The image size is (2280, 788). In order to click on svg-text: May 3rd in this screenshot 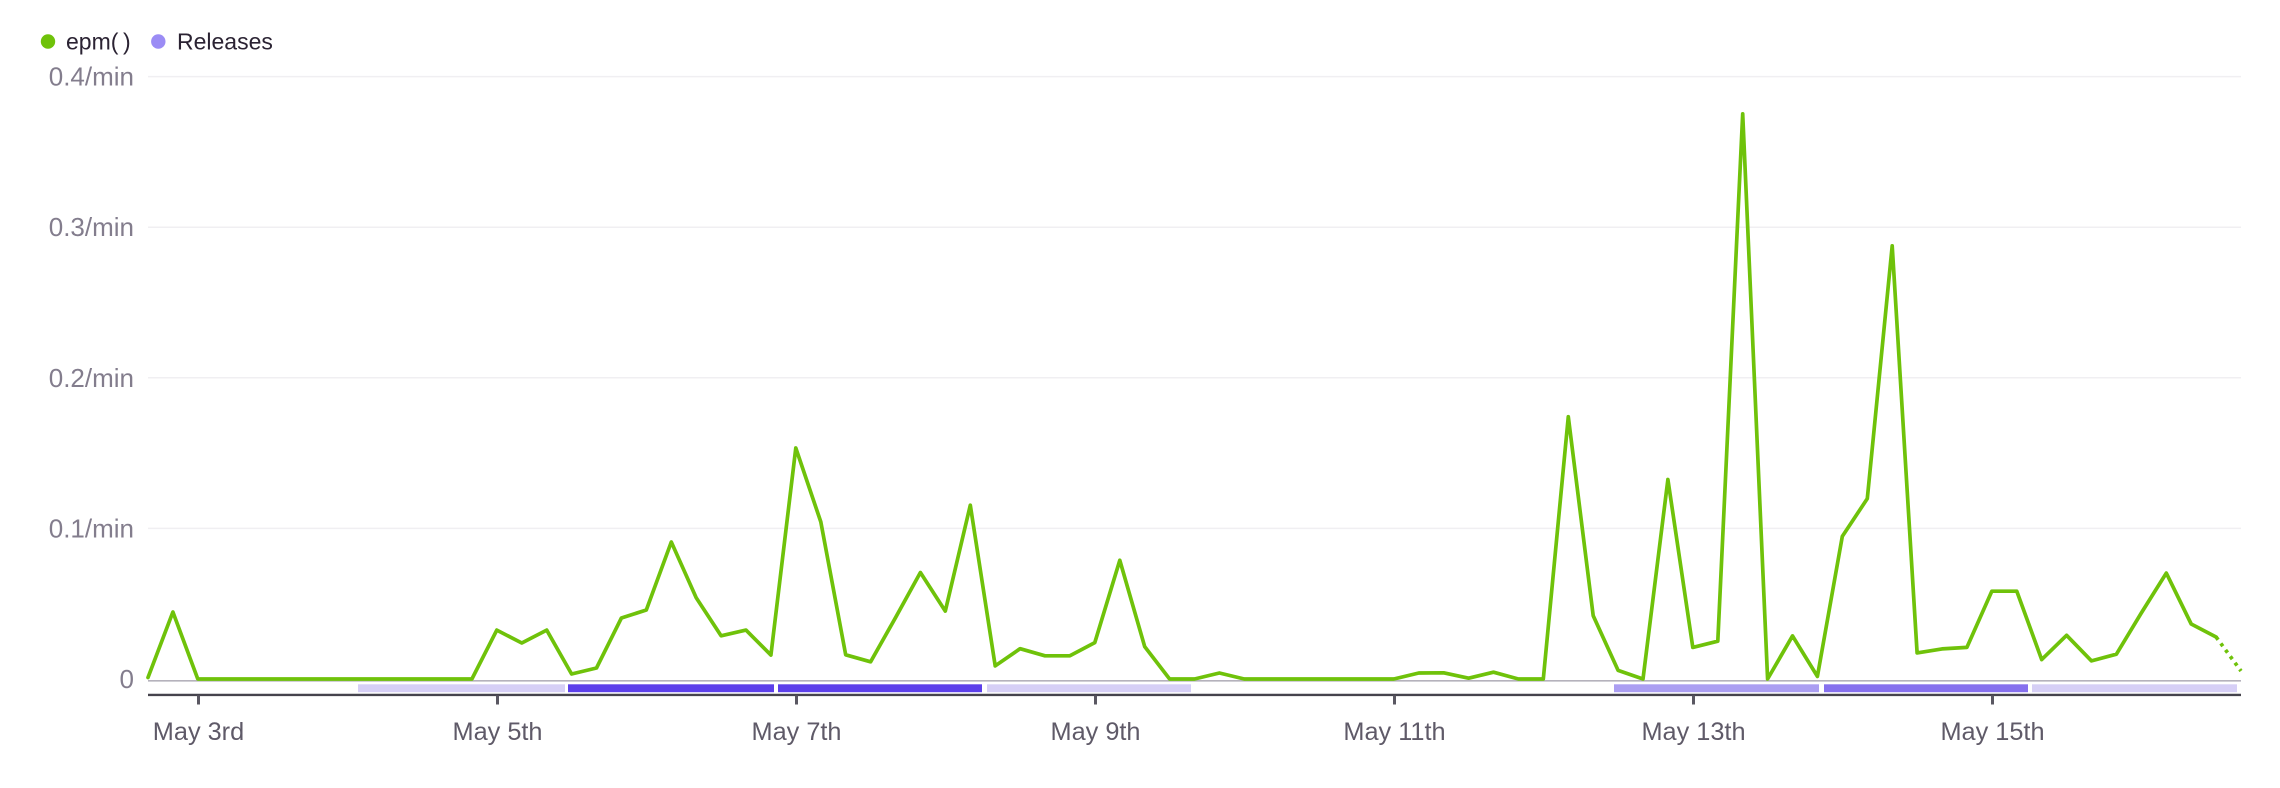, I will do `click(198, 732)`.